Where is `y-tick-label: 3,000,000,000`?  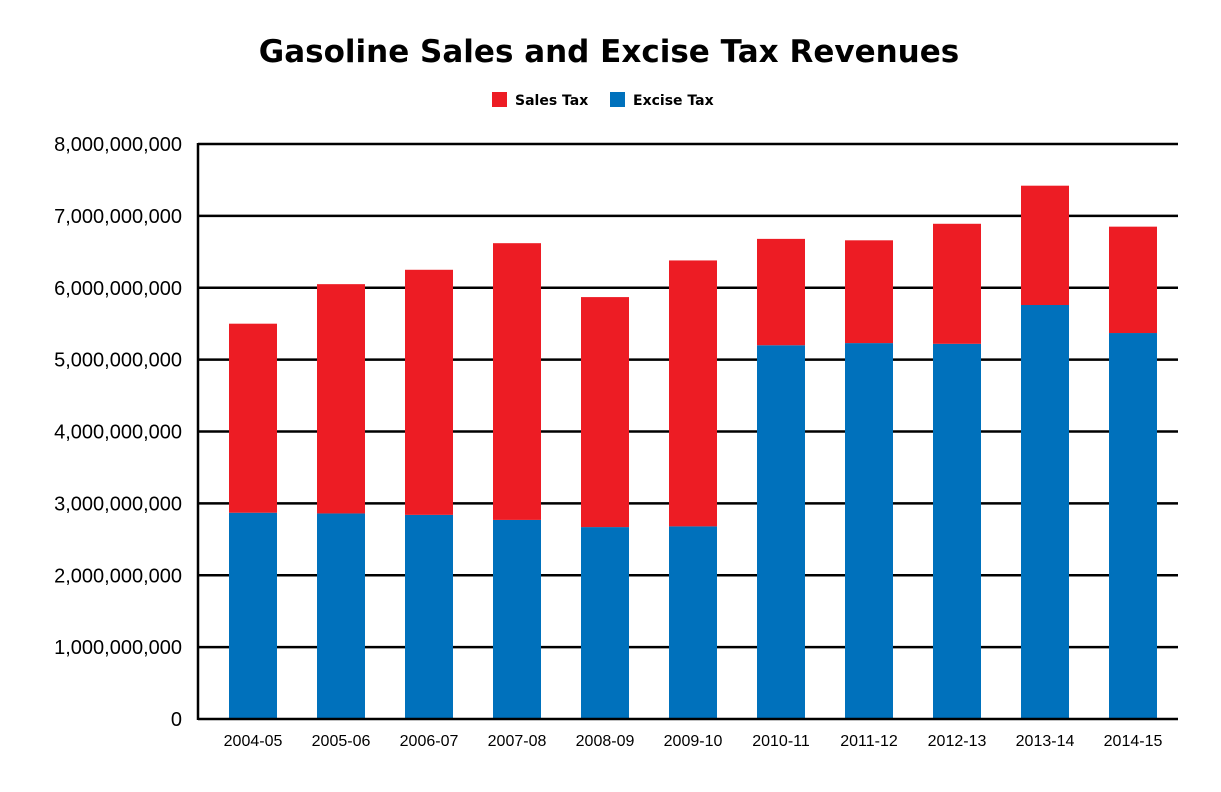
y-tick-label: 3,000,000,000 is located at coordinates (118, 504).